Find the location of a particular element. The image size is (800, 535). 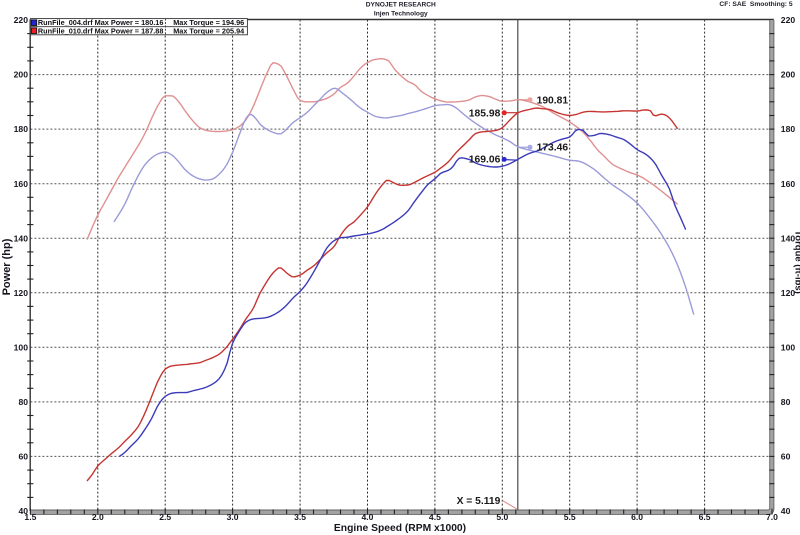

svg-text: 169.06 is located at coordinates (485, 160).